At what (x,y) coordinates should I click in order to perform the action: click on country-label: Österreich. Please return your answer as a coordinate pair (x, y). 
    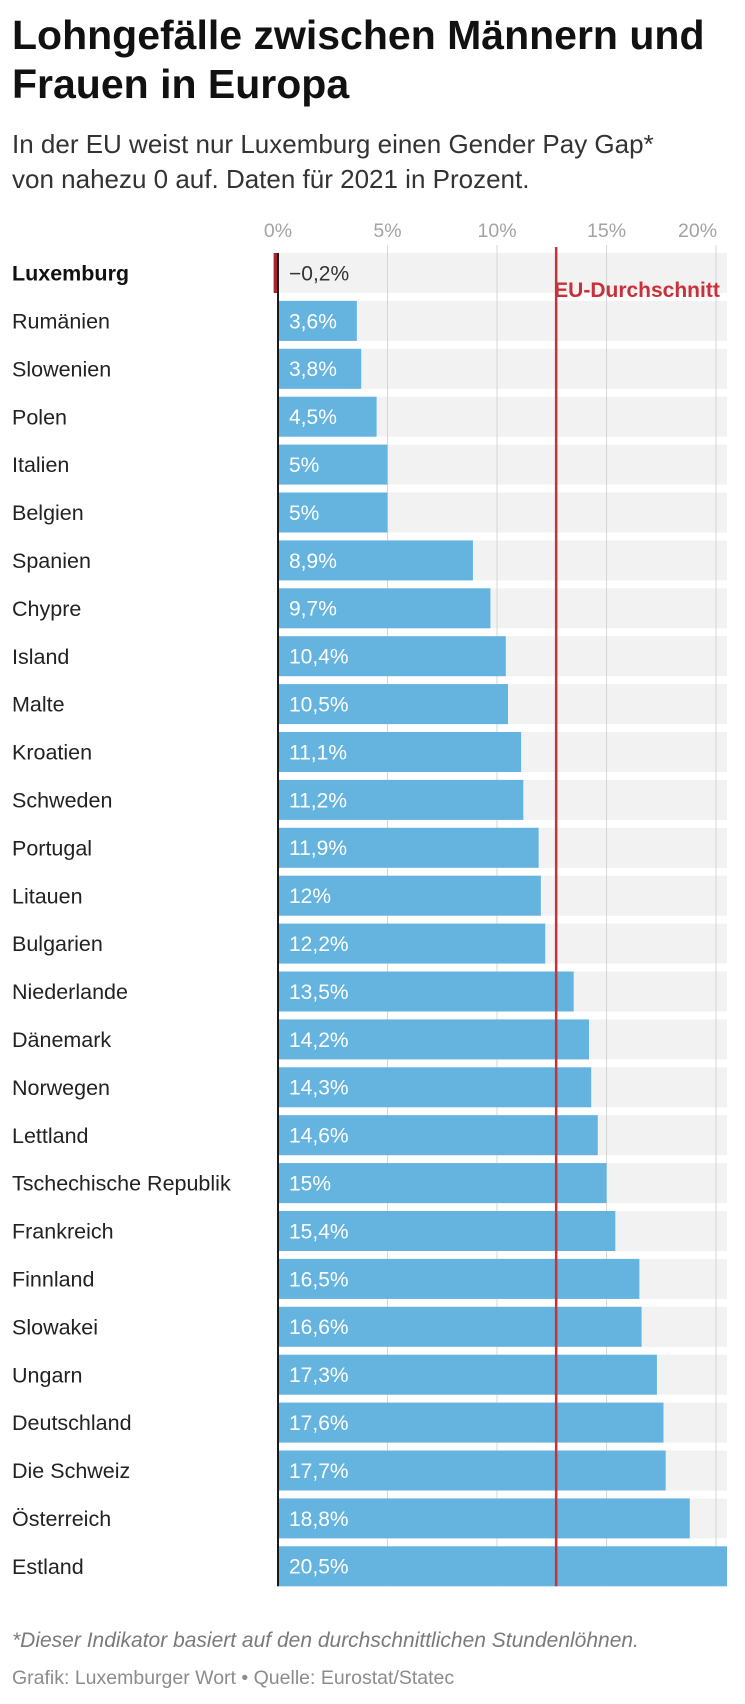
    Looking at the image, I should click on (61, 1519).